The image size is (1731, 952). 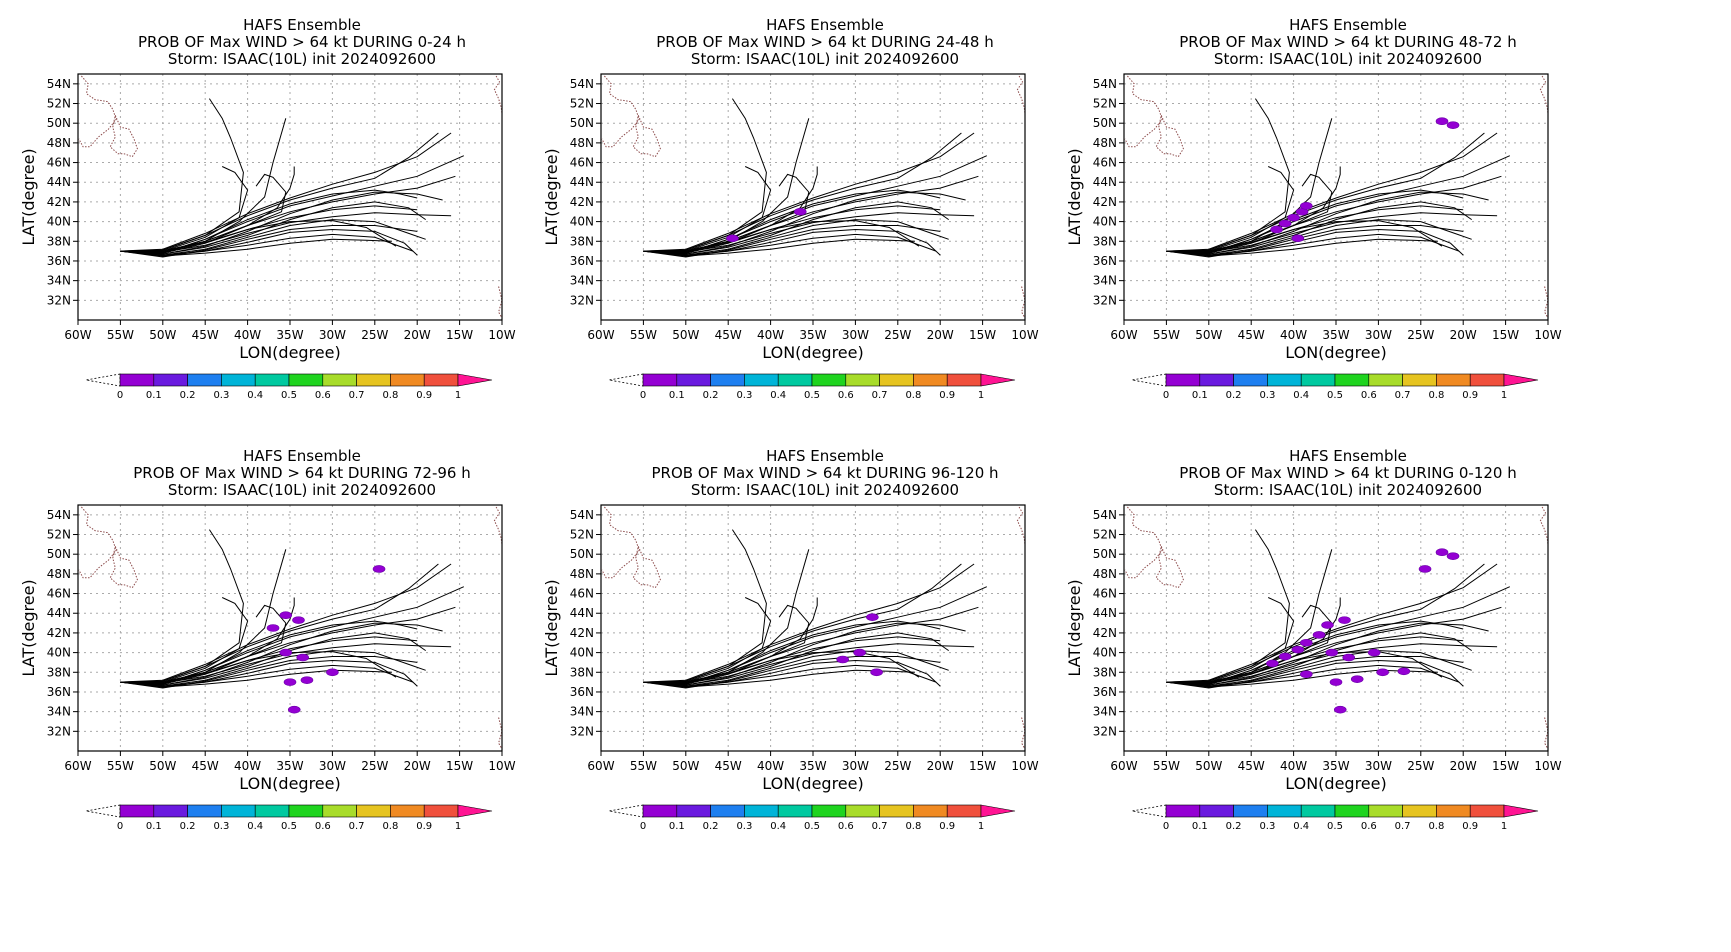 What do you see at coordinates (582, 163) in the screenshot?
I see `y-tick-label: 46N` at bounding box center [582, 163].